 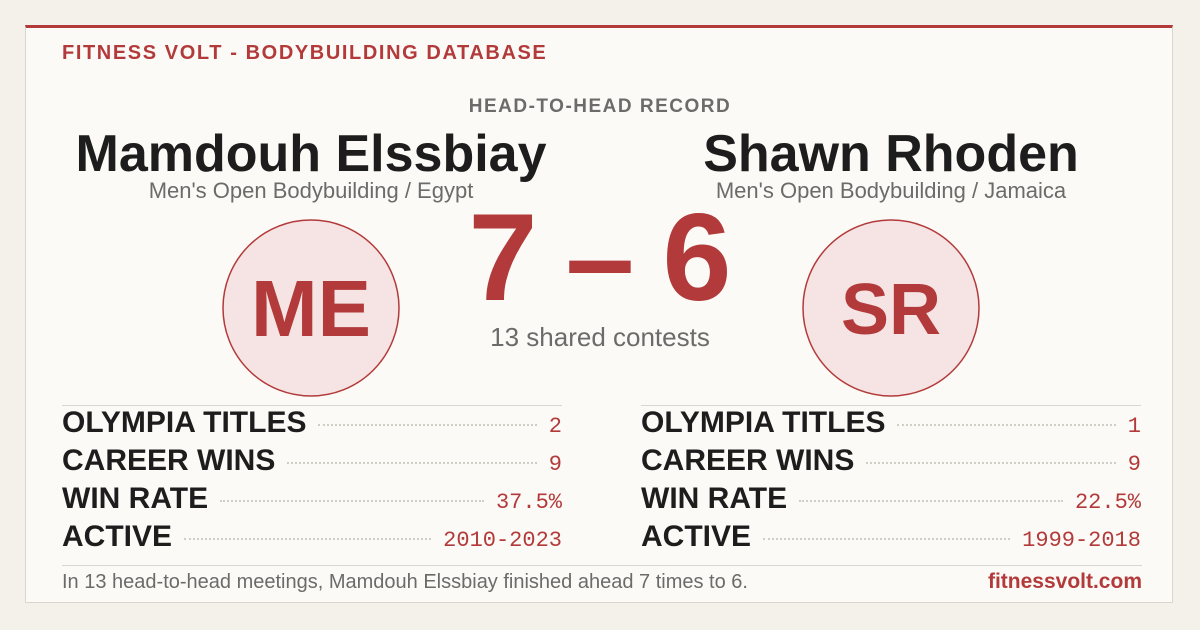 I want to click on stat-row: OLYMPIA TITLES 1, so click(x=891, y=425).